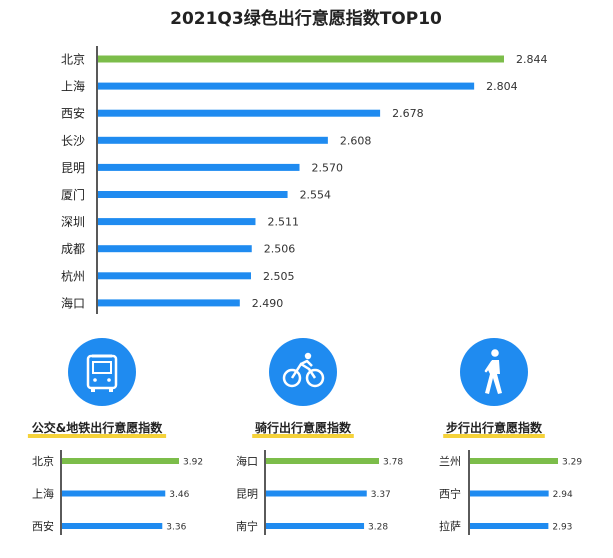 Image resolution: width=613 pixels, height=558 pixels. I want to click on icon-background, so click(303, 372).